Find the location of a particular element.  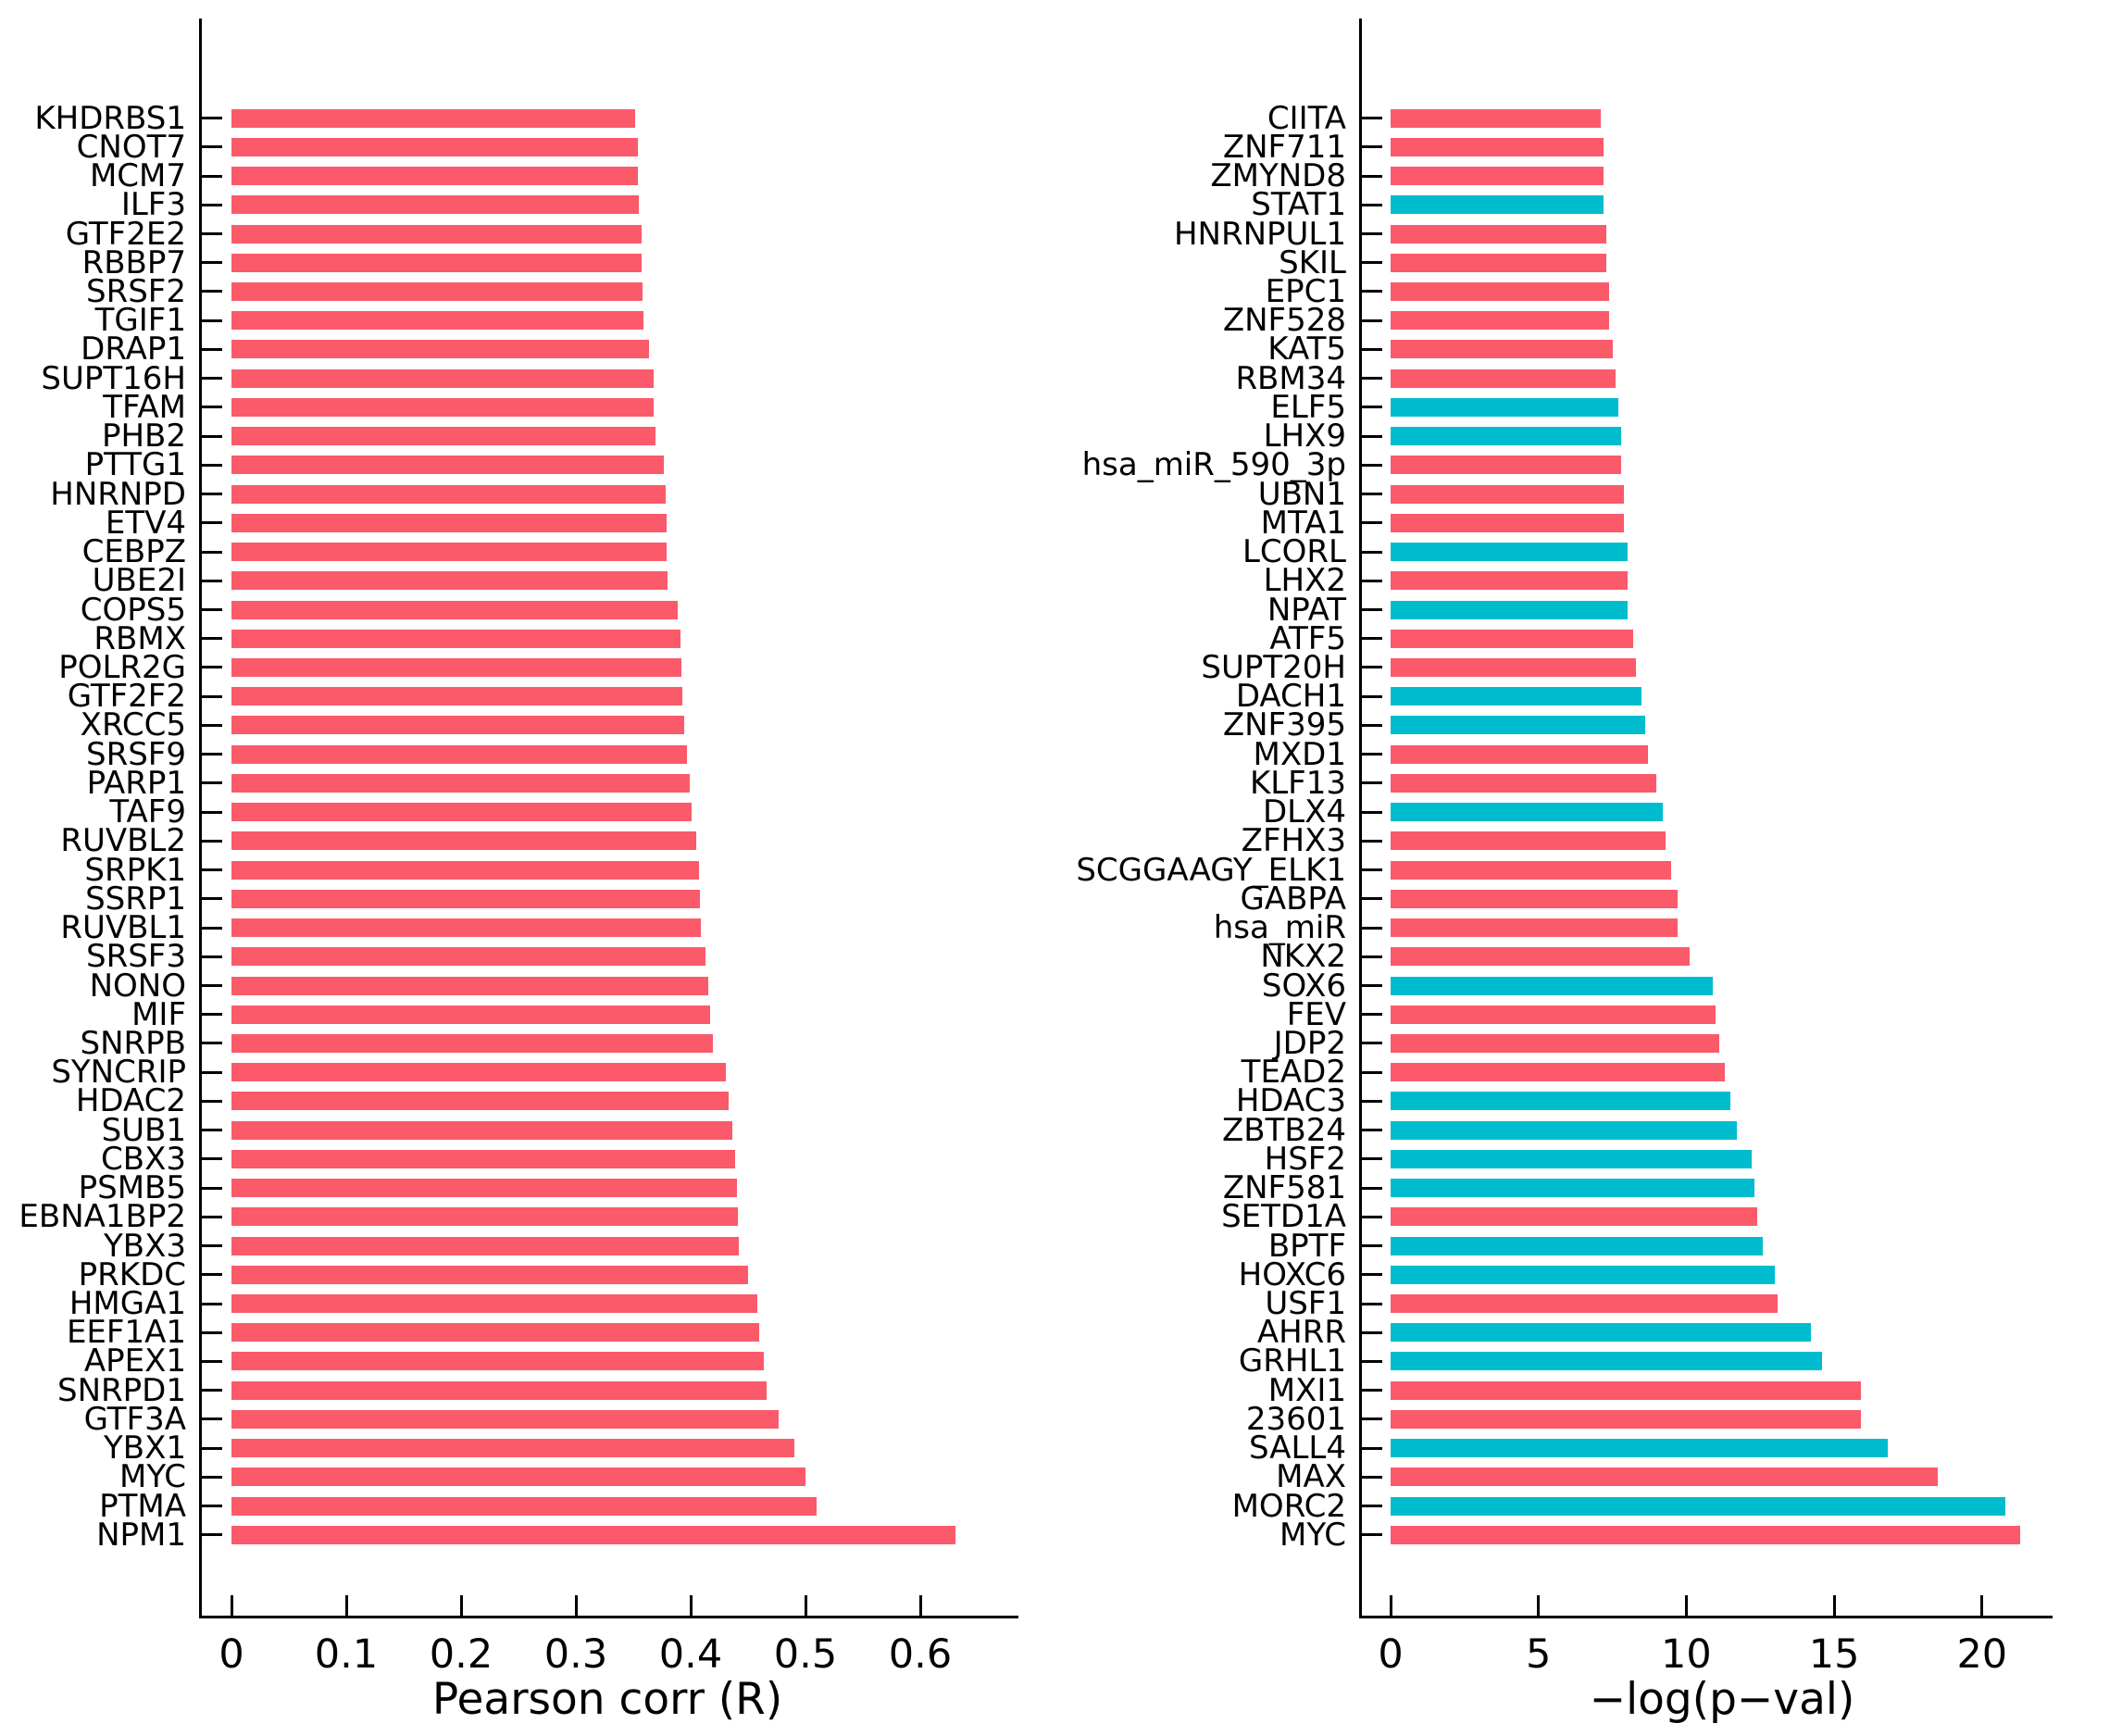

category-label: RUVBL1 is located at coordinates (123, 928).